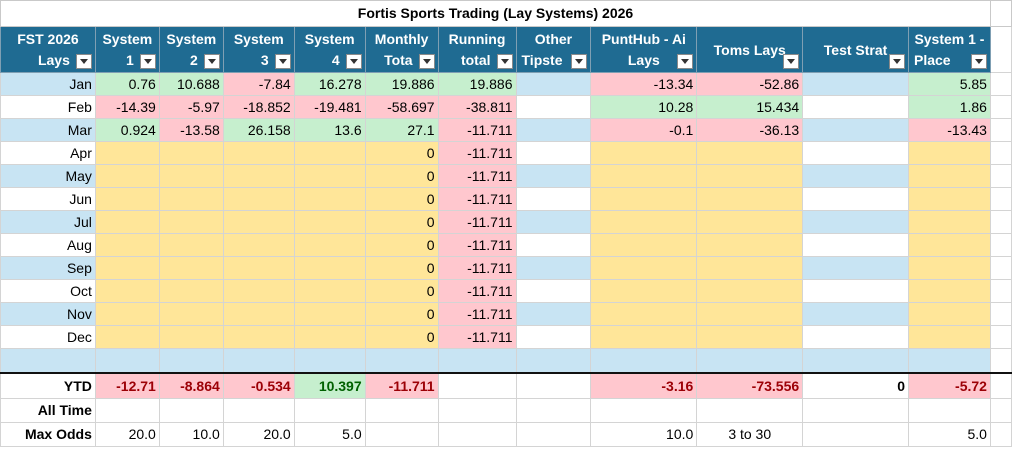 The width and height of the screenshot is (1012, 454). I want to click on sheet-title: Fortis Sports Trading (Lay Systems) 2026, so click(495, 13).